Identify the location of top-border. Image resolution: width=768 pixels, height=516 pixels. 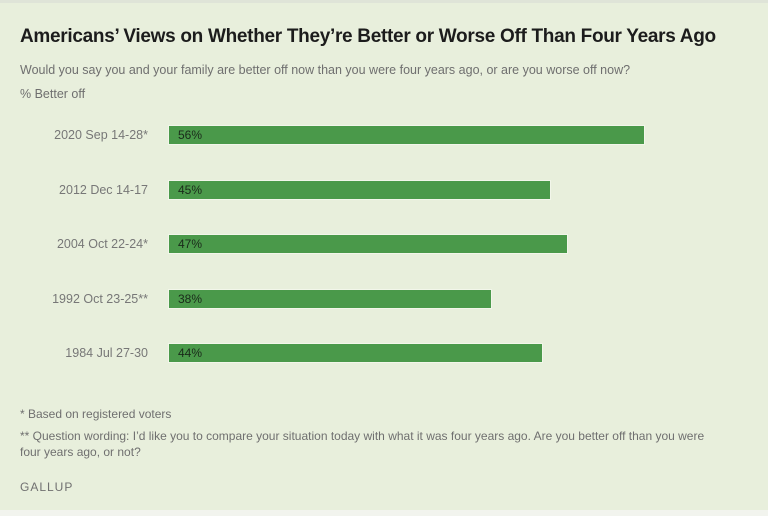
(384, 1).